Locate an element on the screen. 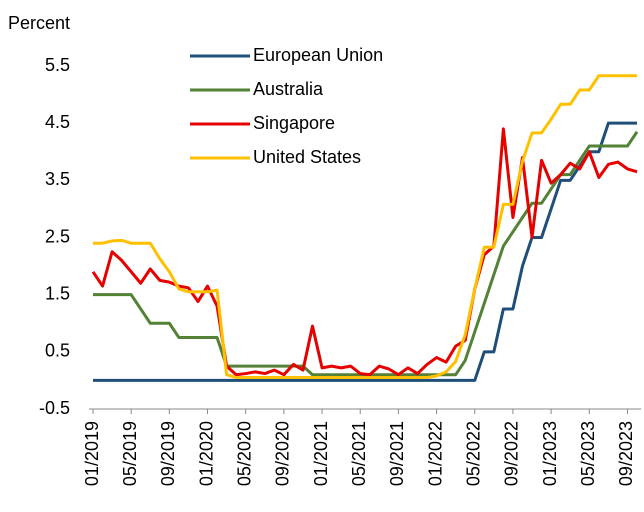 This screenshot has height=512, width=644. legend-label: Singapore is located at coordinates (294, 123).